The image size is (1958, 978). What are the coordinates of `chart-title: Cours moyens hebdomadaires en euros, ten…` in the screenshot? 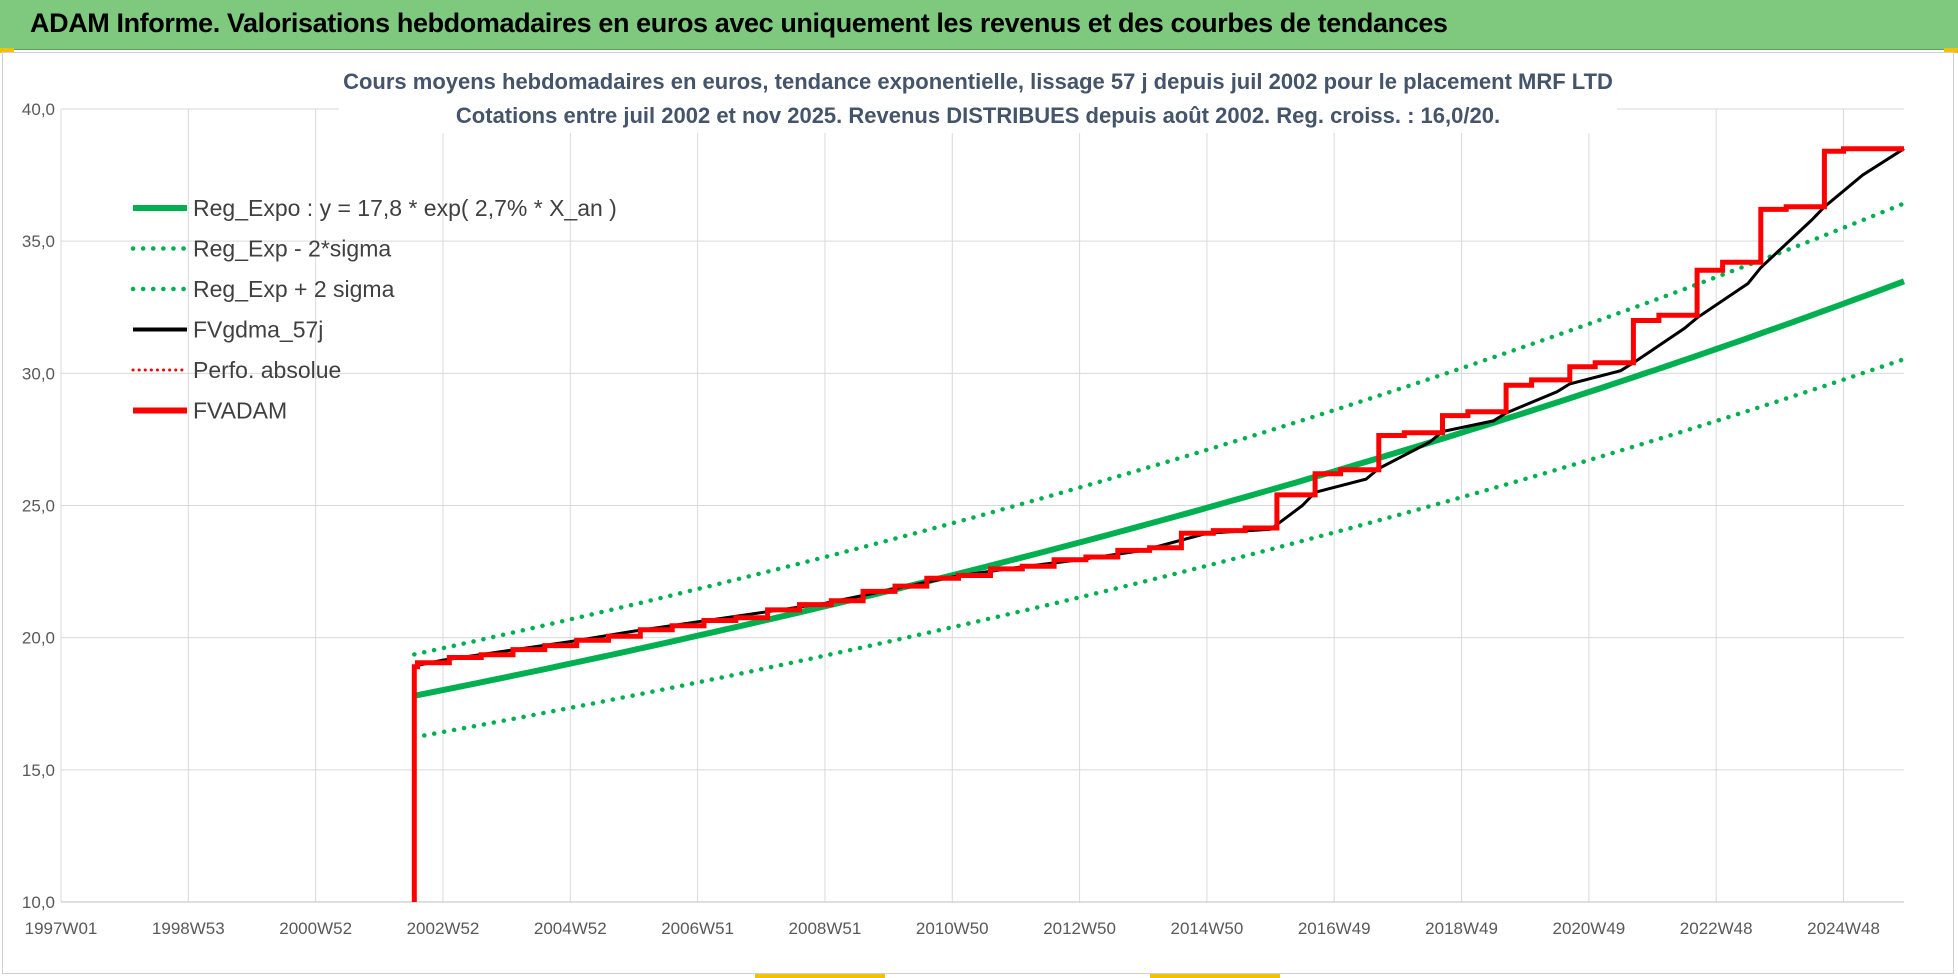 It's located at (978, 97).